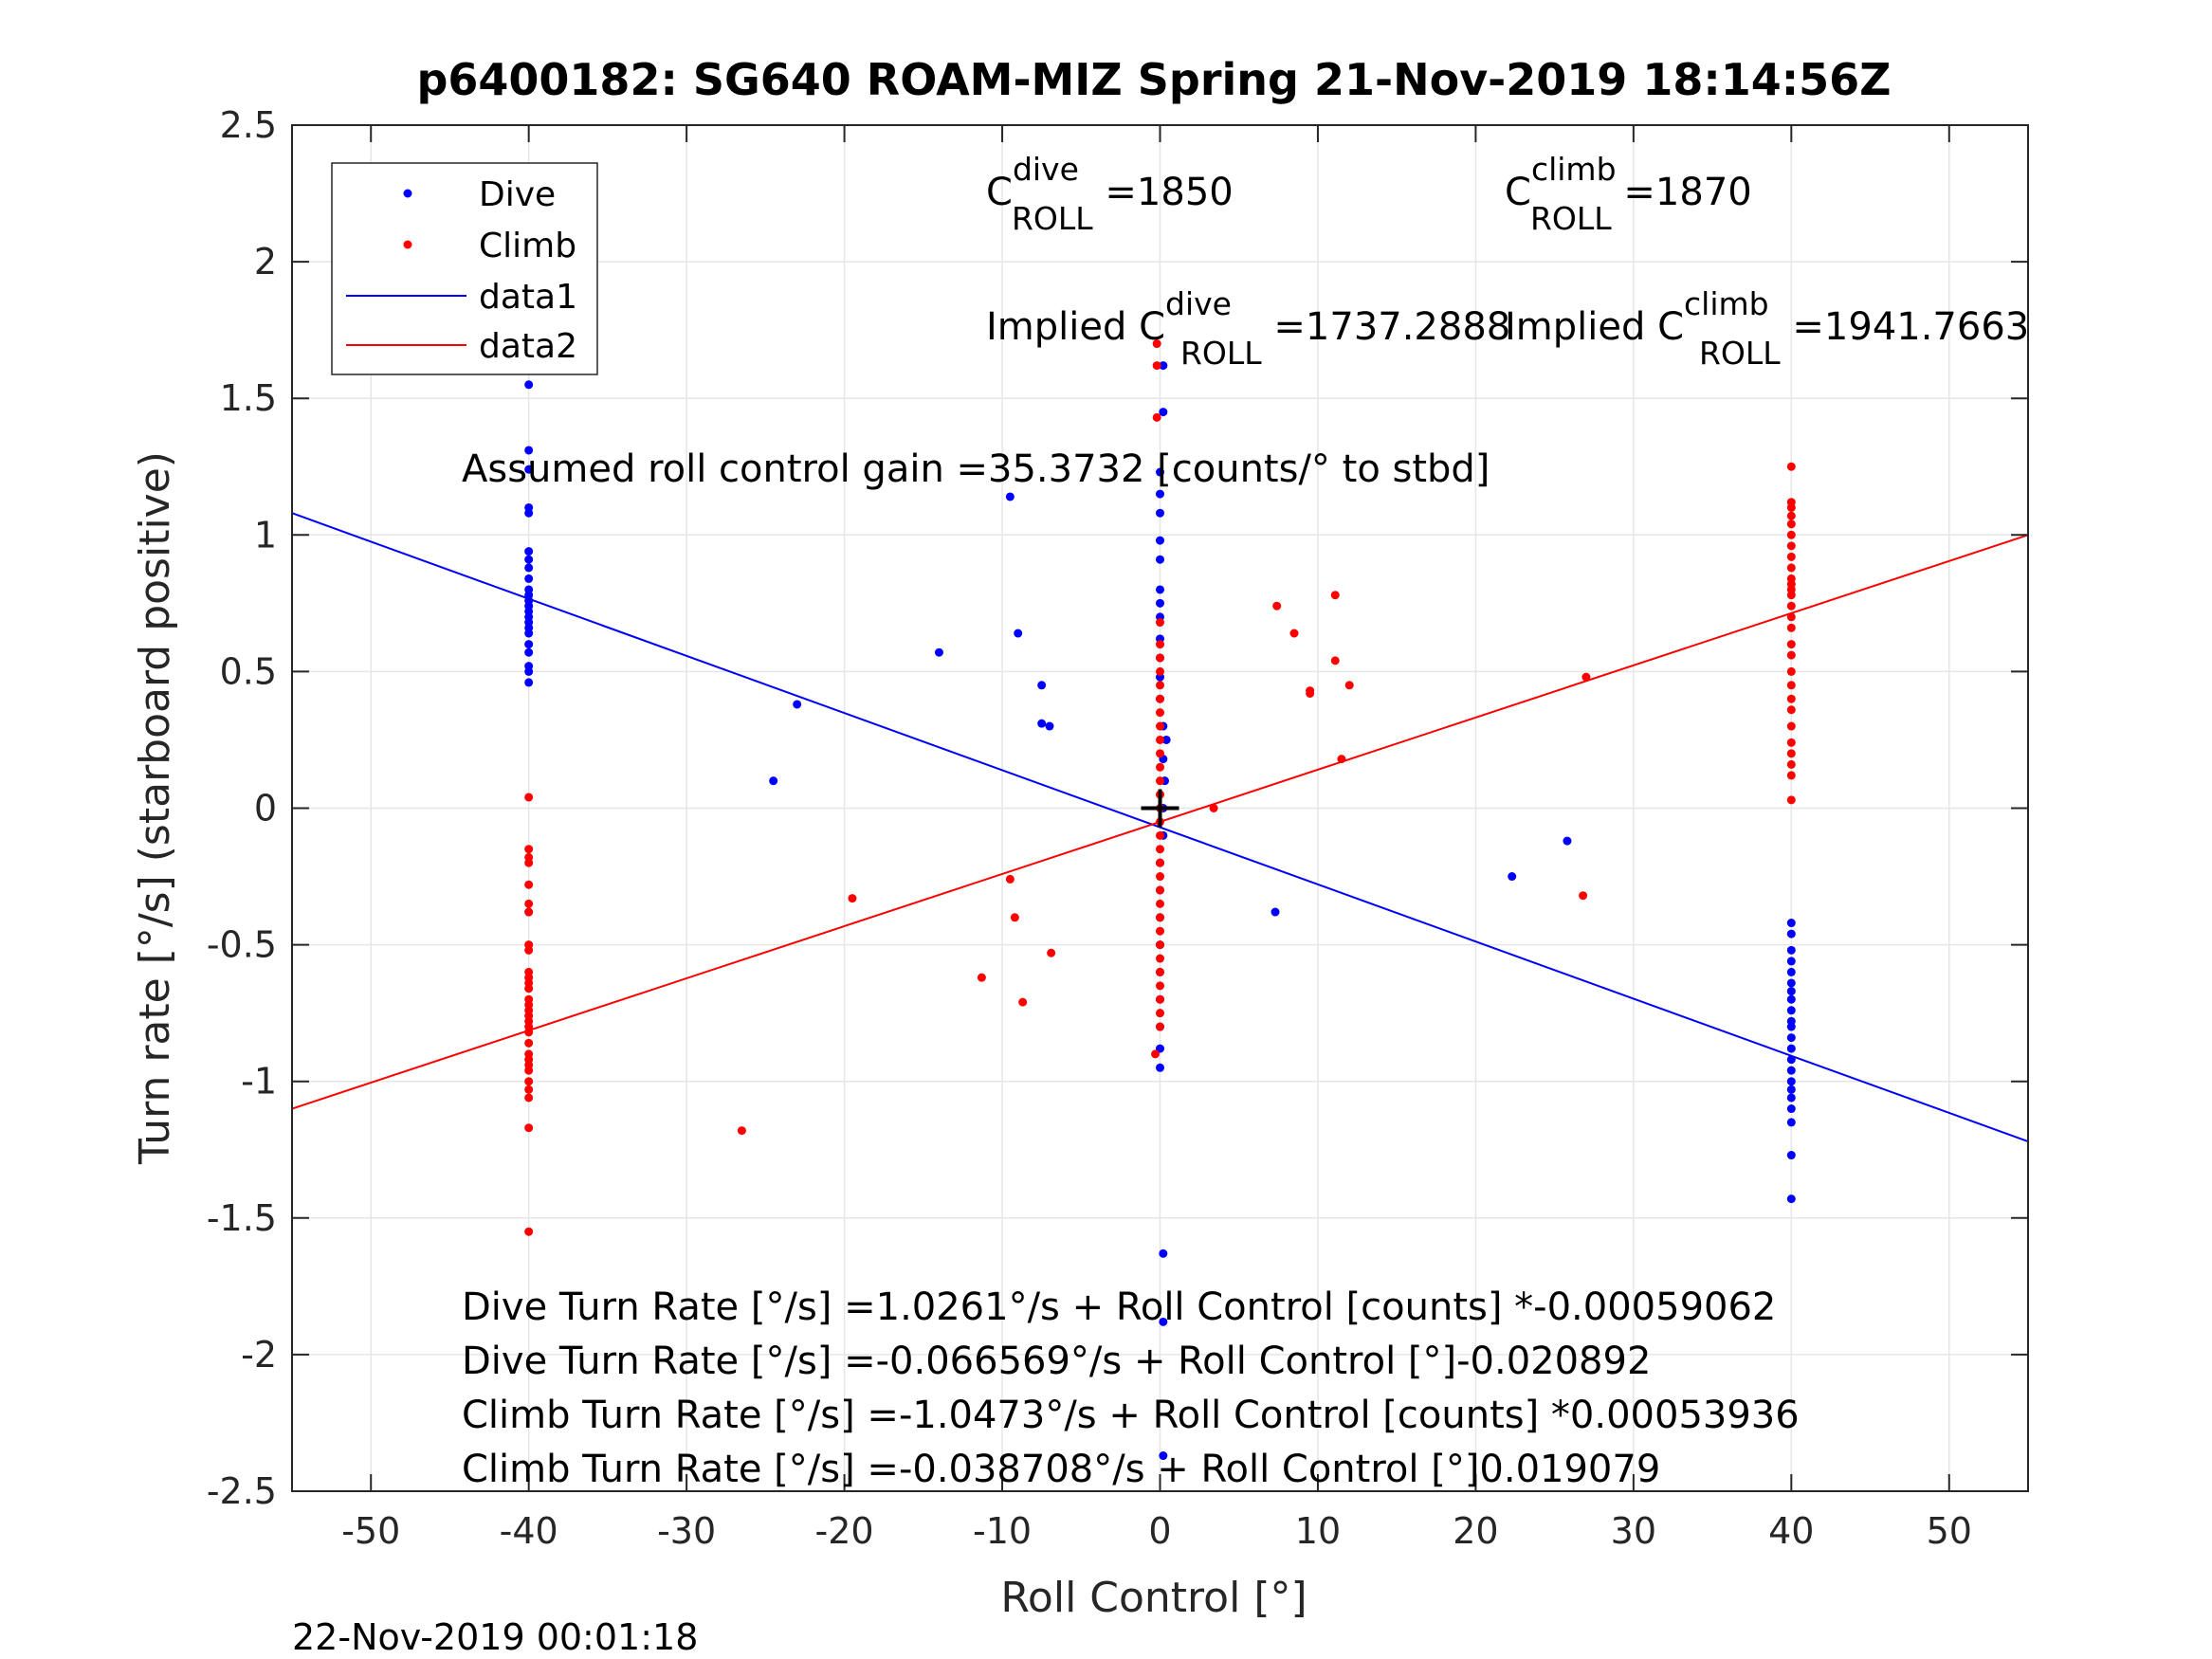 The height and width of the screenshot is (1659, 2212). Describe the element at coordinates (1046, 169) in the screenshot. I see `c-dive-sup: dive` at that location.